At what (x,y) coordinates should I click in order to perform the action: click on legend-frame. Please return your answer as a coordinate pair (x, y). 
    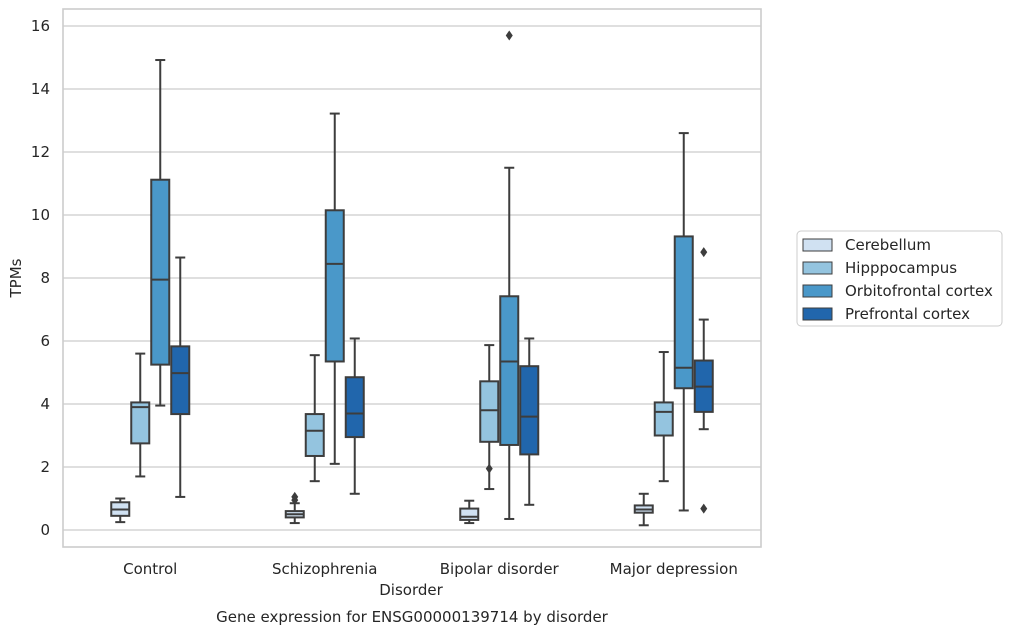
    Looking at the image, I should click on (899, 278).